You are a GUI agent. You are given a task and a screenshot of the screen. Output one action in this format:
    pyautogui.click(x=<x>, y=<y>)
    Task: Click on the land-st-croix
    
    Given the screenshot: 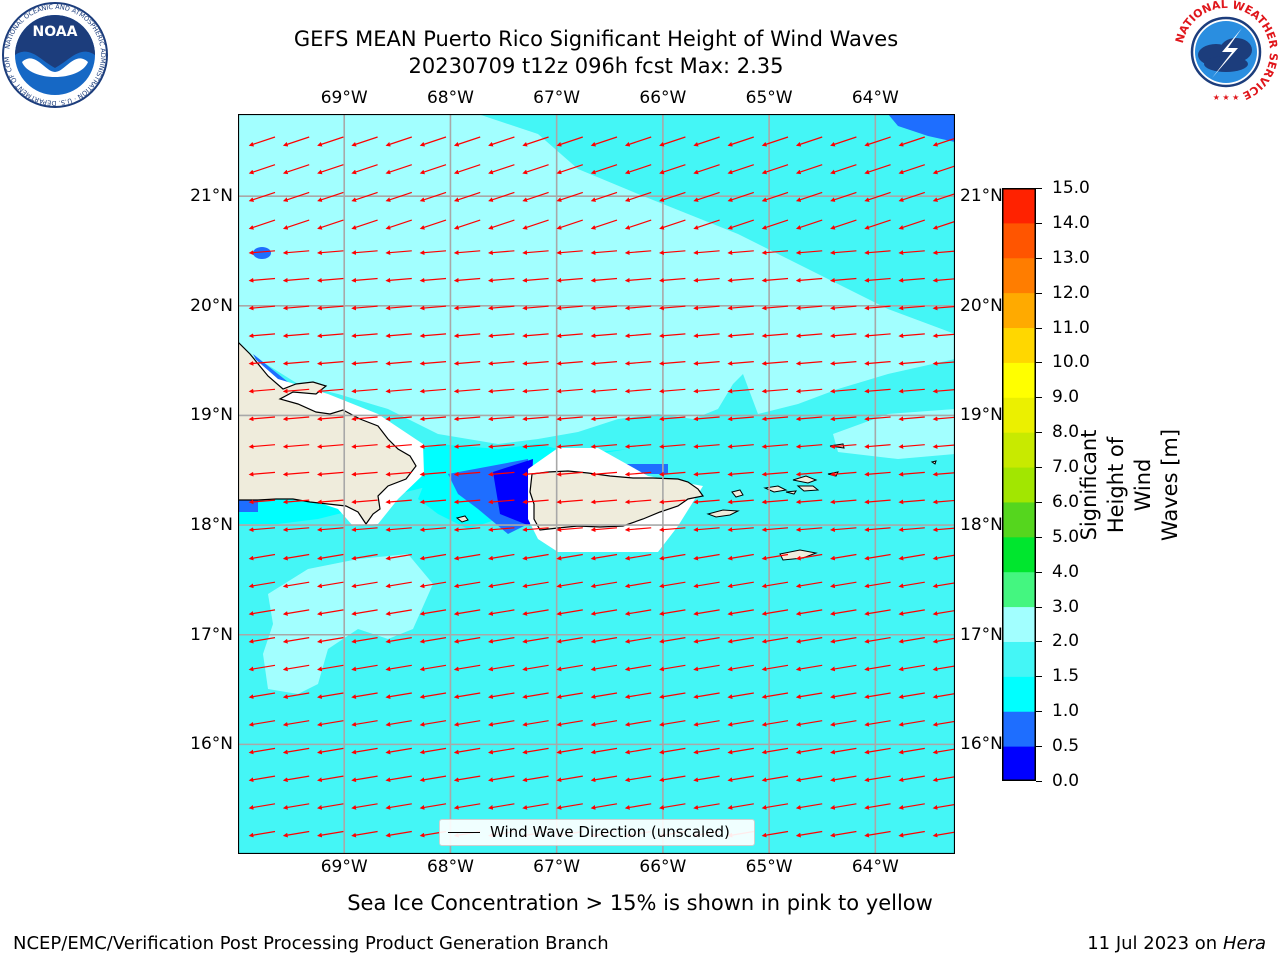 What is the action you would take?
    pyautogui.click(x=798, y=555)
    